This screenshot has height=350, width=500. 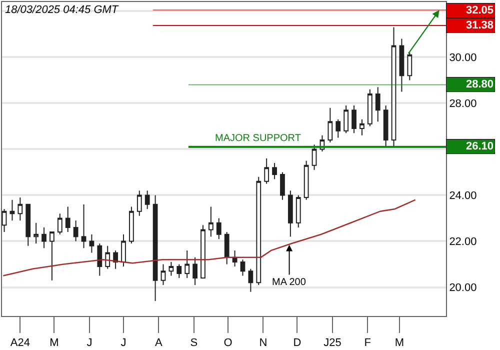 What do you see at coordinates (480, 10) in the screenshot?
I see `ref-line-label: 32.05` at bounding box center [480, 10].